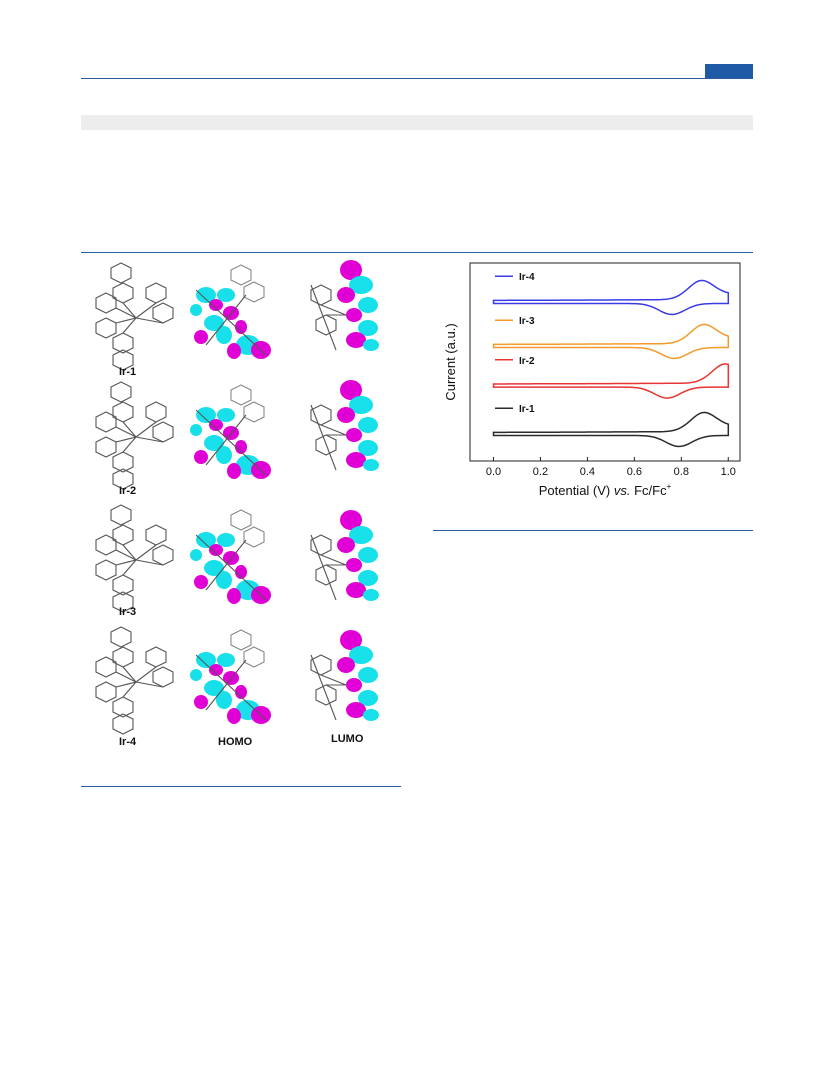 Image resolution: width=833 pixels, height=1091 pixels. Describe the element at coordinates (417, 252) in the screenshot. I see `section-rule` at that location.